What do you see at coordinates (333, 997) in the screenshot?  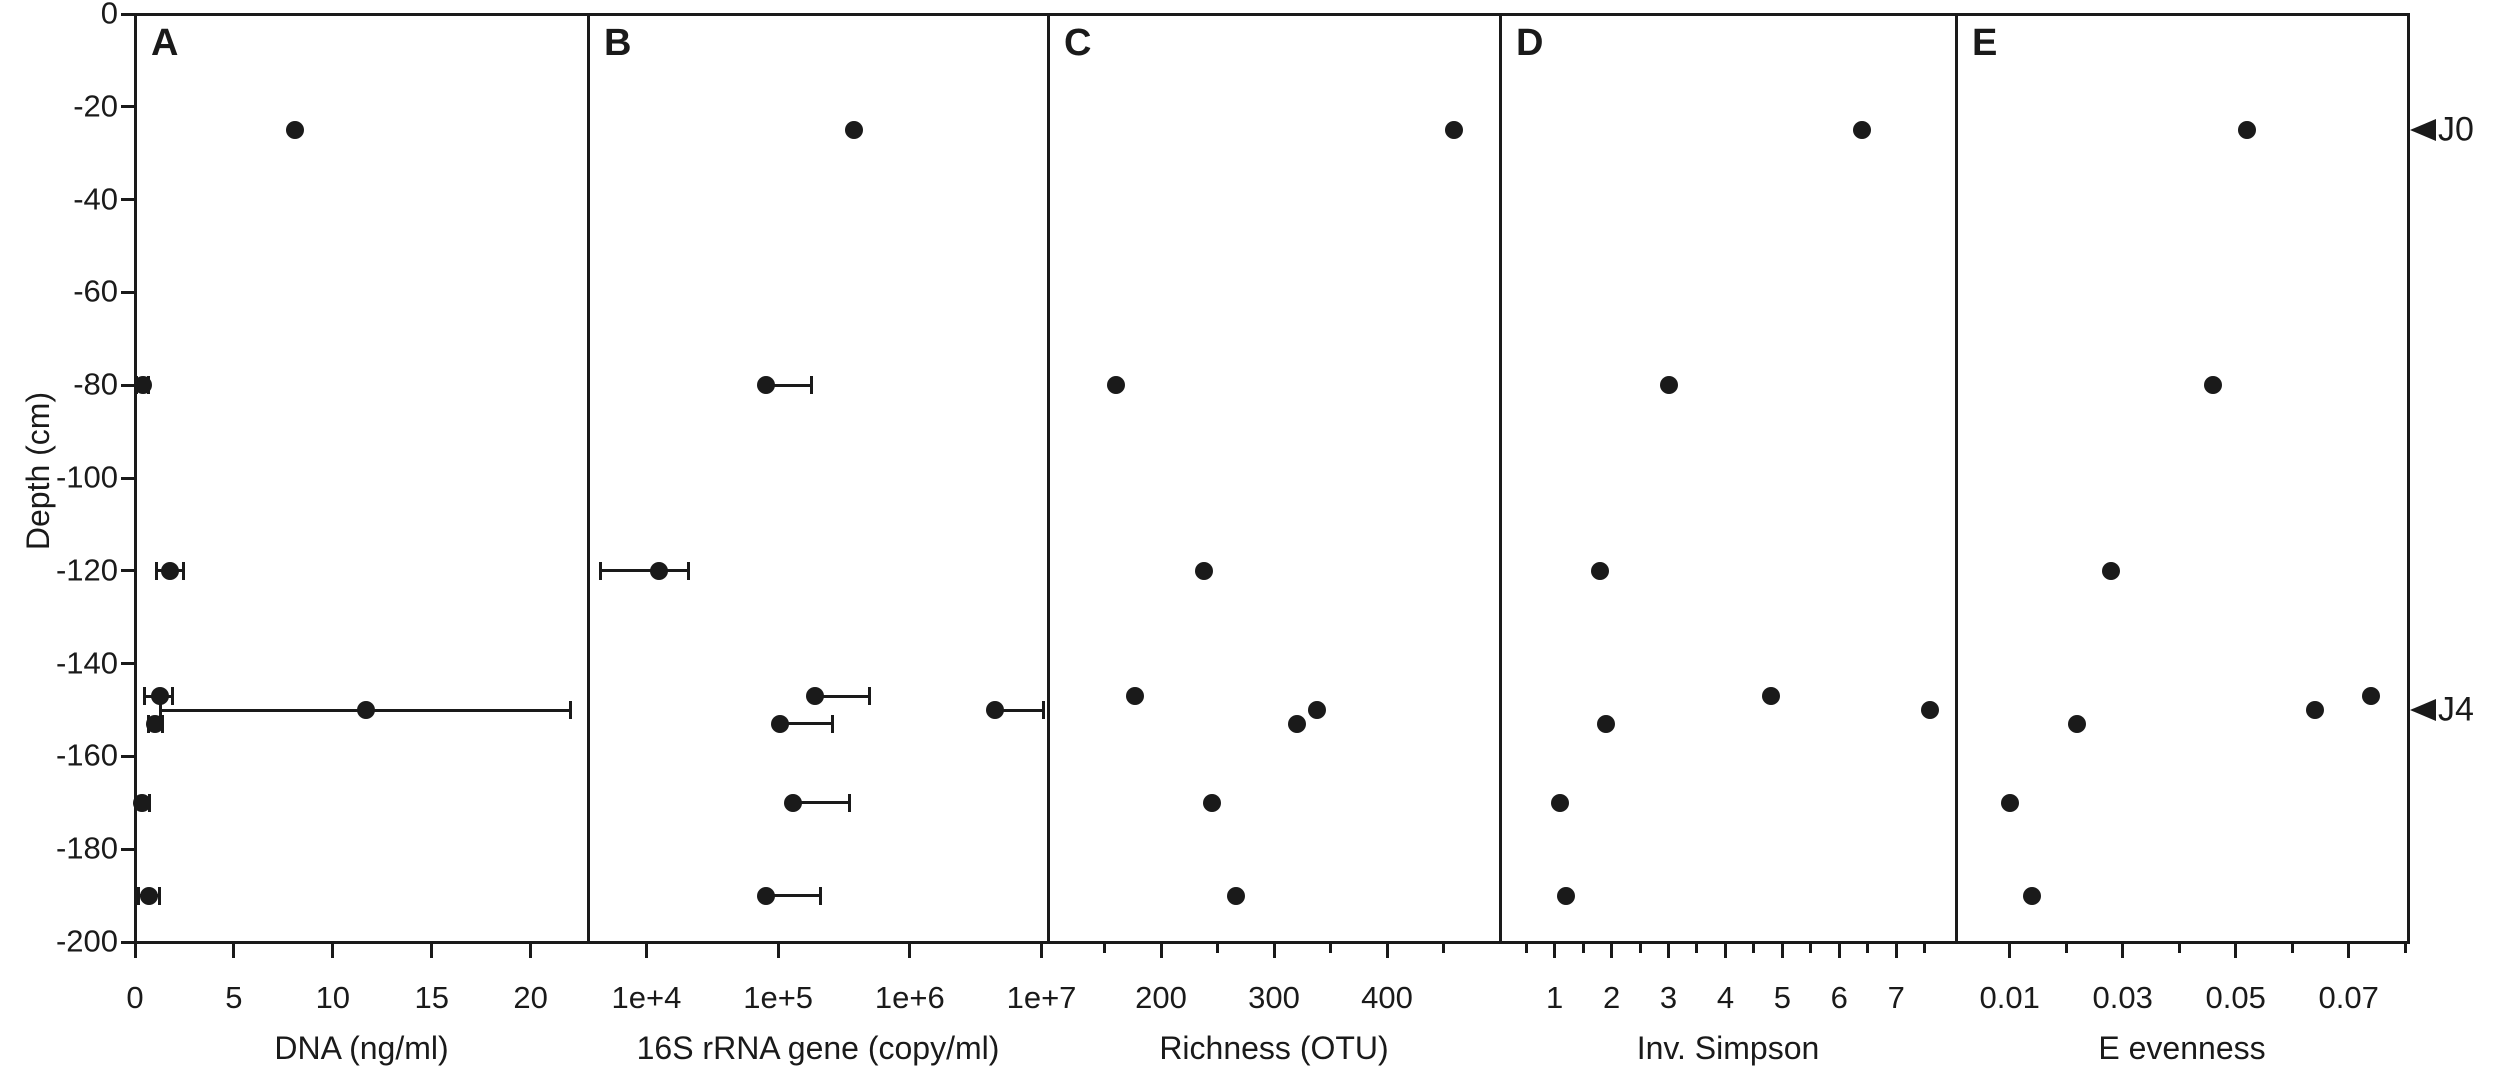 I see `x-axis-tick-label: 10` at bounding box center [333, 997].